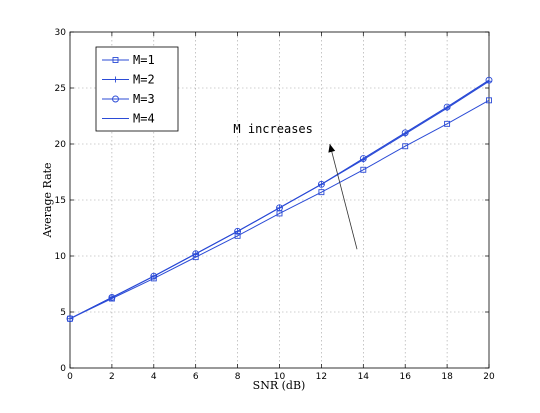  Describe the element at coordinates (332, 148) in the screenshot. I see `annotation-arrow-head` at that location.